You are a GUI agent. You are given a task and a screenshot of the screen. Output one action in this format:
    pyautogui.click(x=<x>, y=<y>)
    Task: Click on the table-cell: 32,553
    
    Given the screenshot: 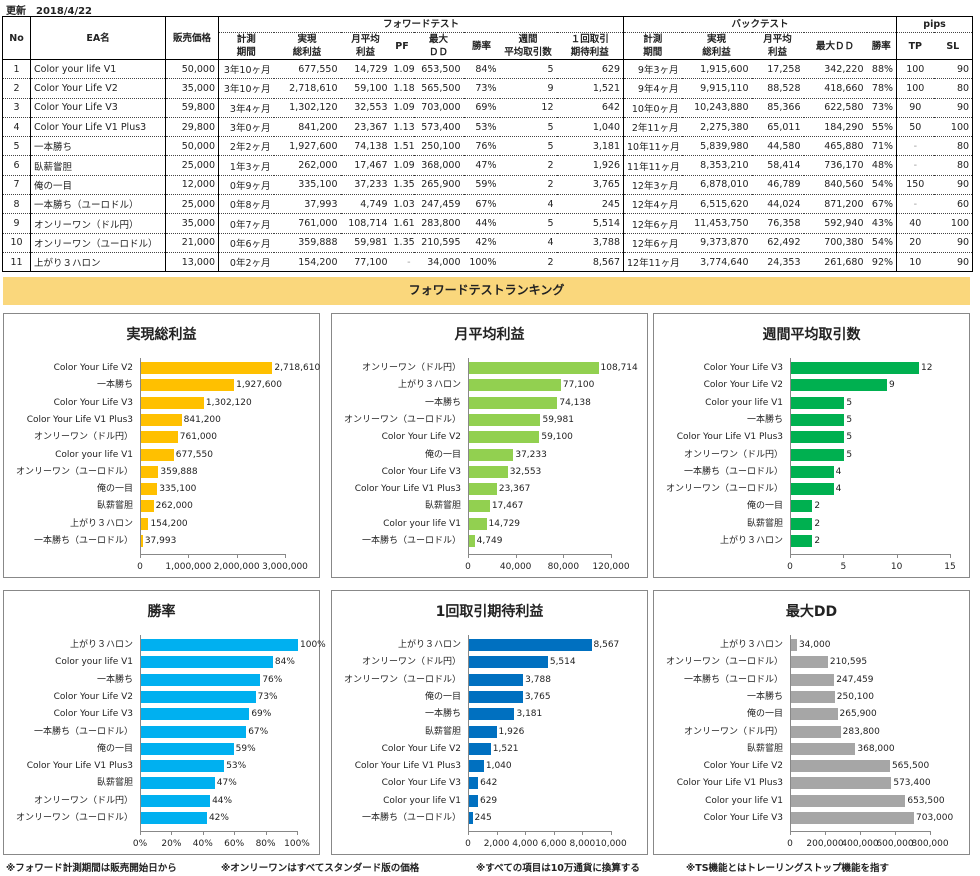 What is the action you would take?
    pyautogui.click(x=365, y=108)
    